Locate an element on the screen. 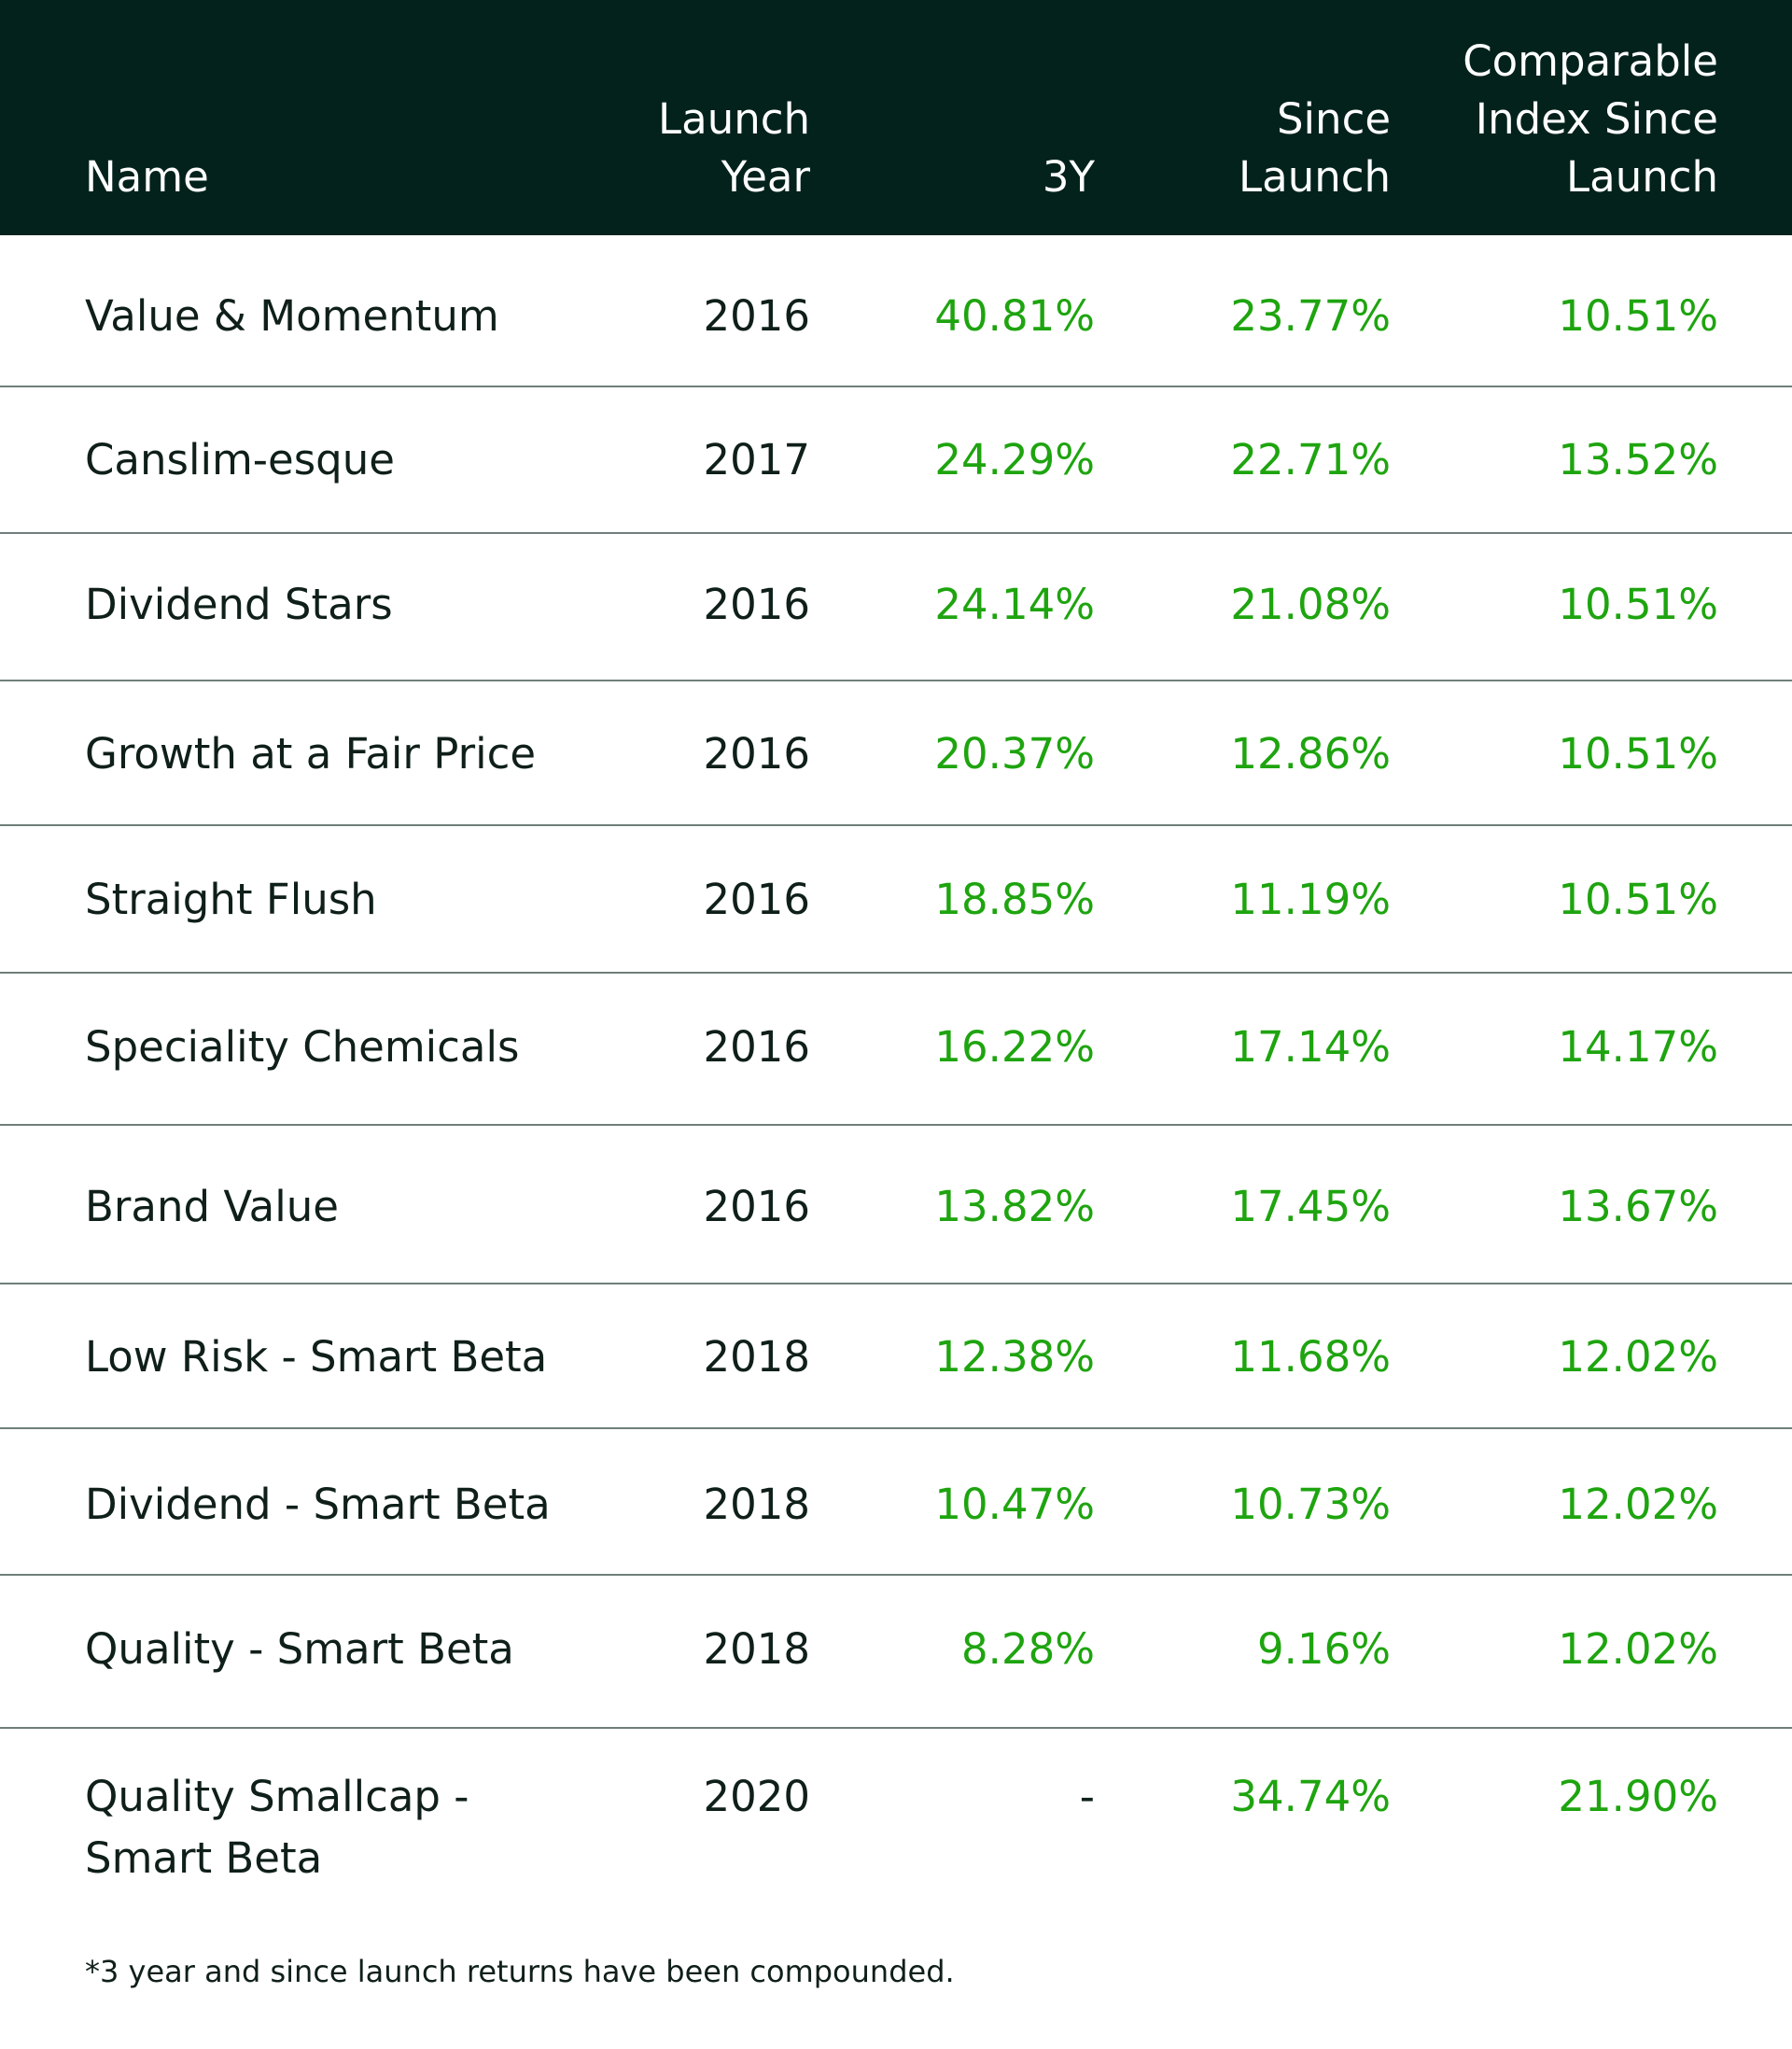  row-since-launch: 12.86% is located at coordinates (1310, 754).